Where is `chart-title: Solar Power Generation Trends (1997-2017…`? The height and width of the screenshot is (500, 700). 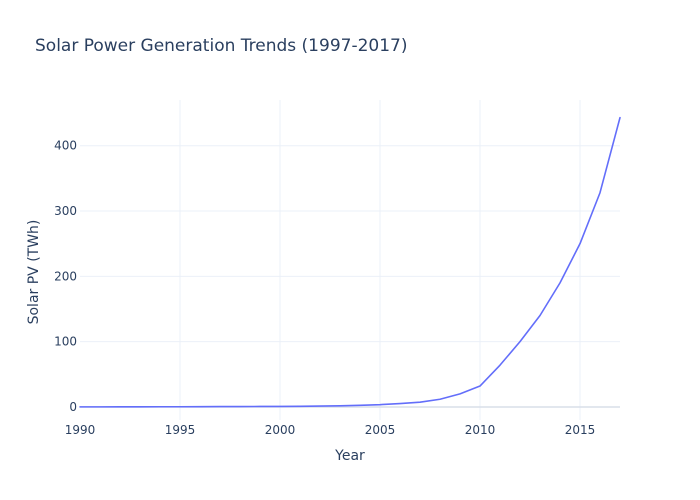 chart-title: Solar Power Generation Trends (1997-2017… is located at coordinates (221, 46).